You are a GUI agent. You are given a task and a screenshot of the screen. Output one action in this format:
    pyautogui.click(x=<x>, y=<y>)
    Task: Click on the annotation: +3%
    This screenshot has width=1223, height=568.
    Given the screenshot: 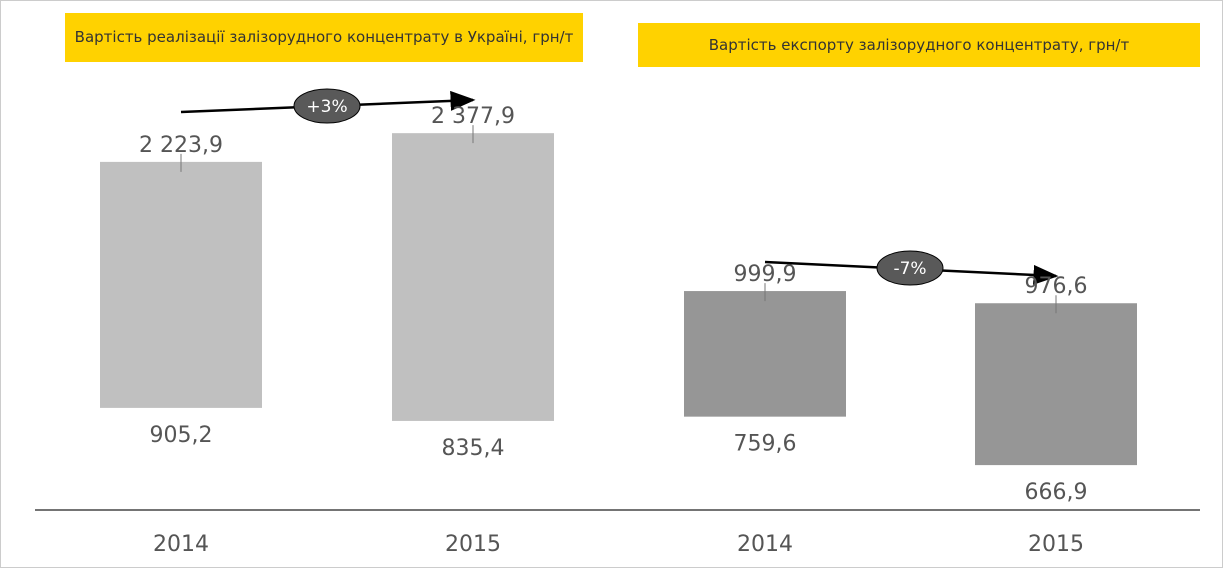 What is the action you would take?
    pyautogui.click(x=326, y=107)
    